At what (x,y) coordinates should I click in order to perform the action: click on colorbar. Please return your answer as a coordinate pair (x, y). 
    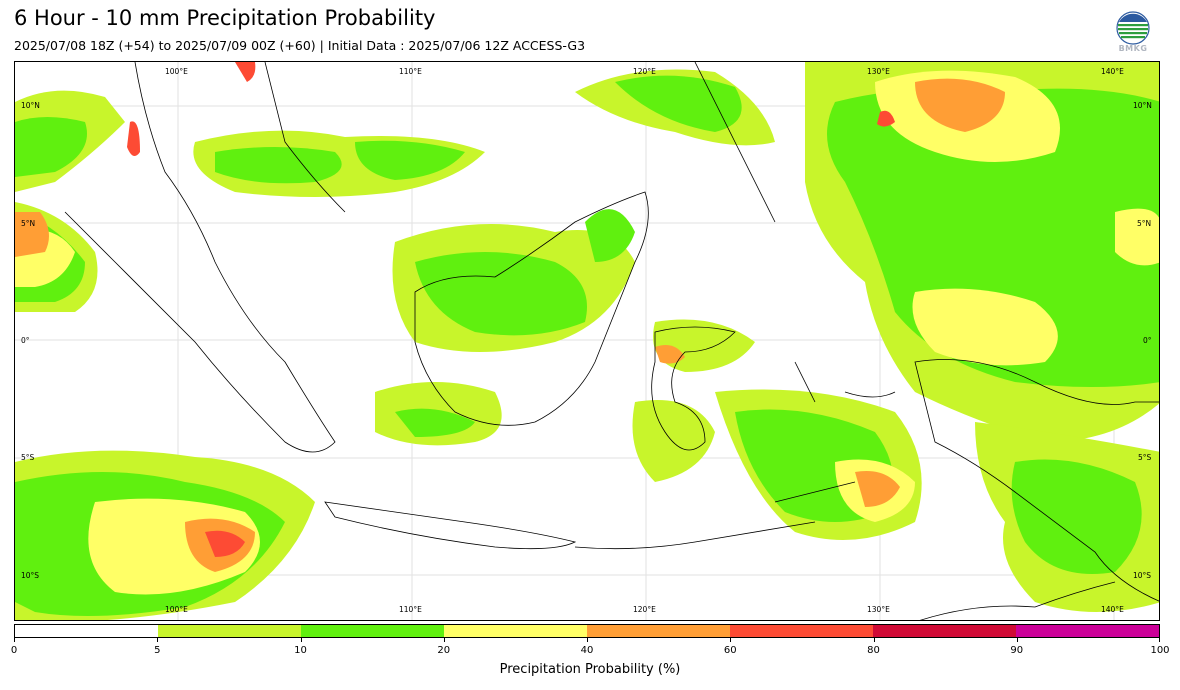
    Looking at the image, I should click on (587, 631).